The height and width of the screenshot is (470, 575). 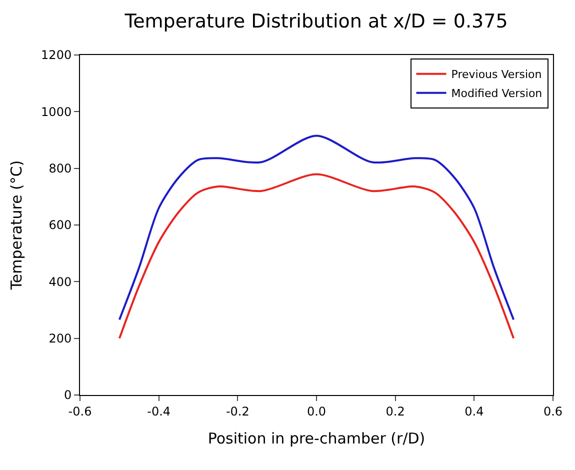 I want to click on y-axis-title: Temperature (°C), so click(x=16, y=225).